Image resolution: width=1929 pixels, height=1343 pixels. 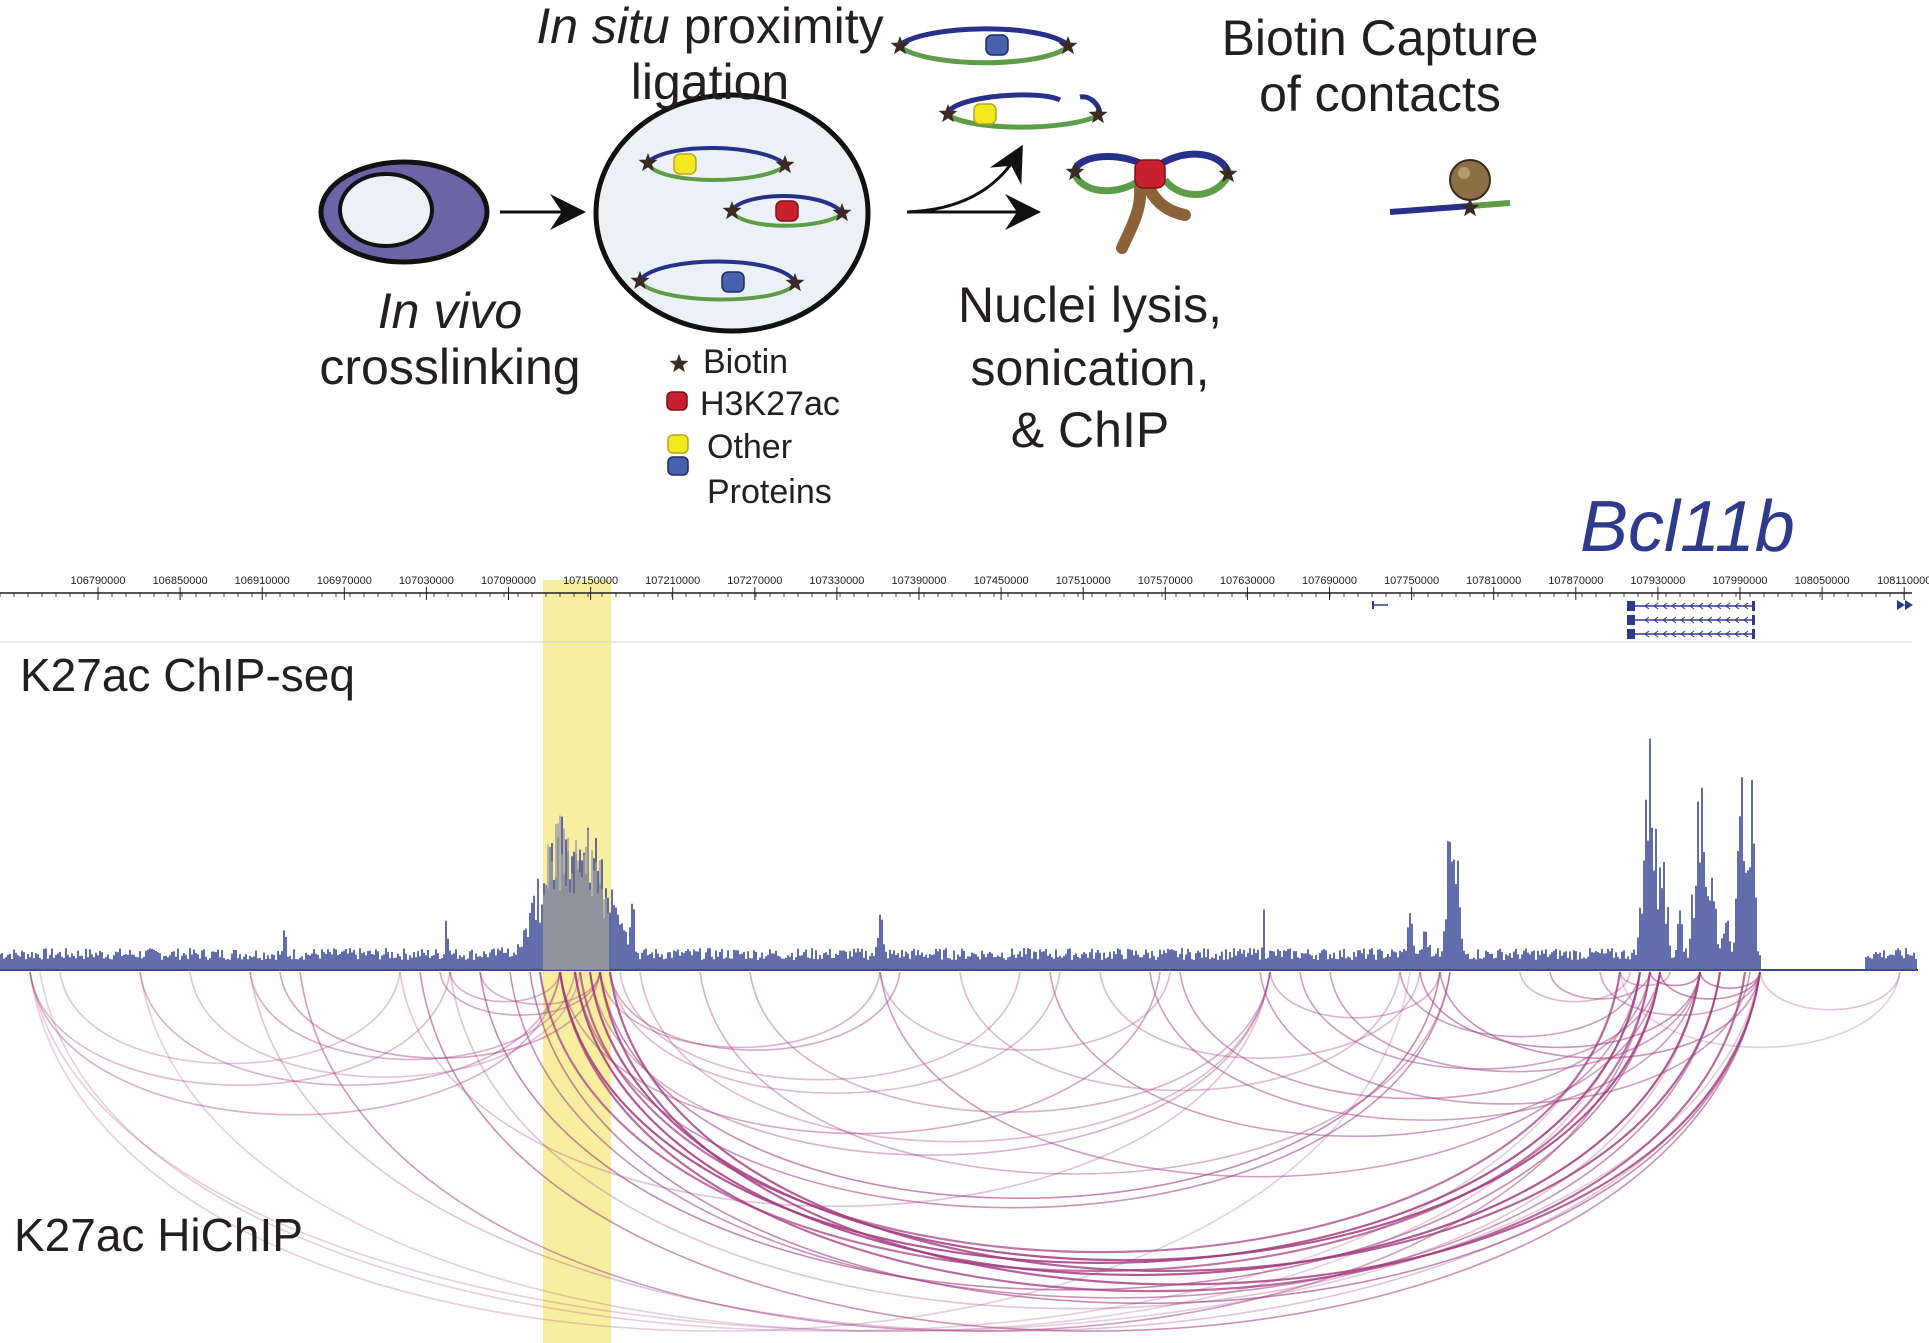 What do you see at coordinates (1024, 111) in the screenshot?
I see `ligation-product-yellow-icon` at bounding box center [1024, 111].